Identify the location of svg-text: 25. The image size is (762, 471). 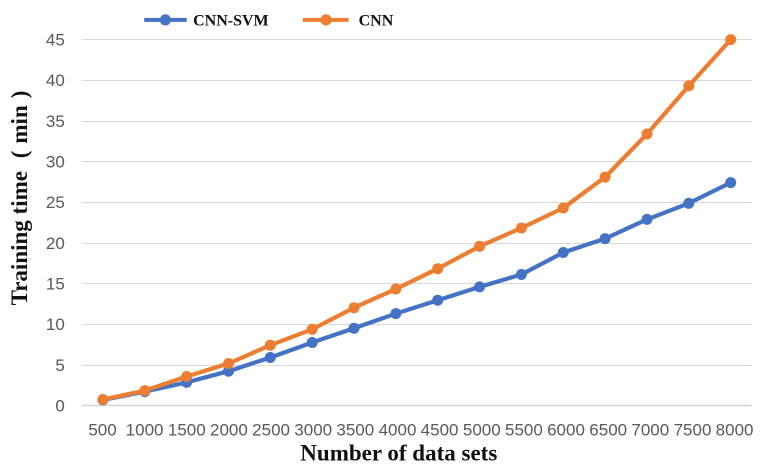
(55, 202).